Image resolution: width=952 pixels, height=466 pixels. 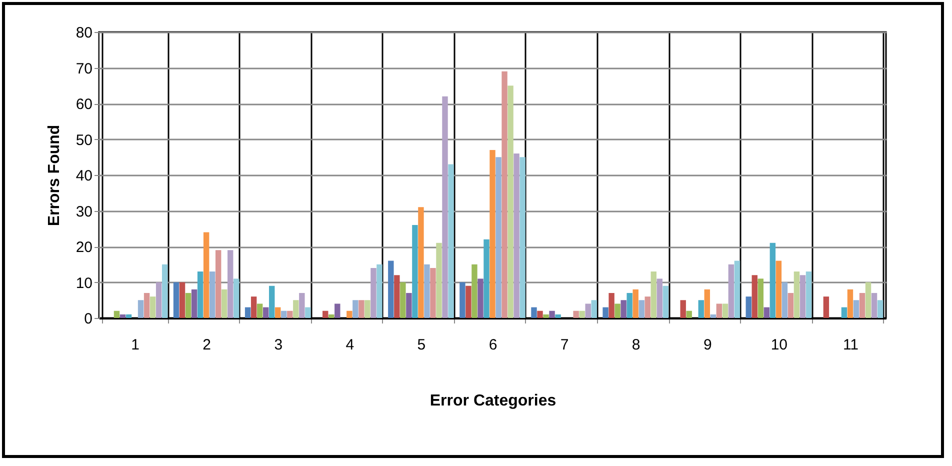 What do you see at coordinates (84, 283) in the screenshot?
I see `y-tick-label: 10` at bounding box center [84, 283].